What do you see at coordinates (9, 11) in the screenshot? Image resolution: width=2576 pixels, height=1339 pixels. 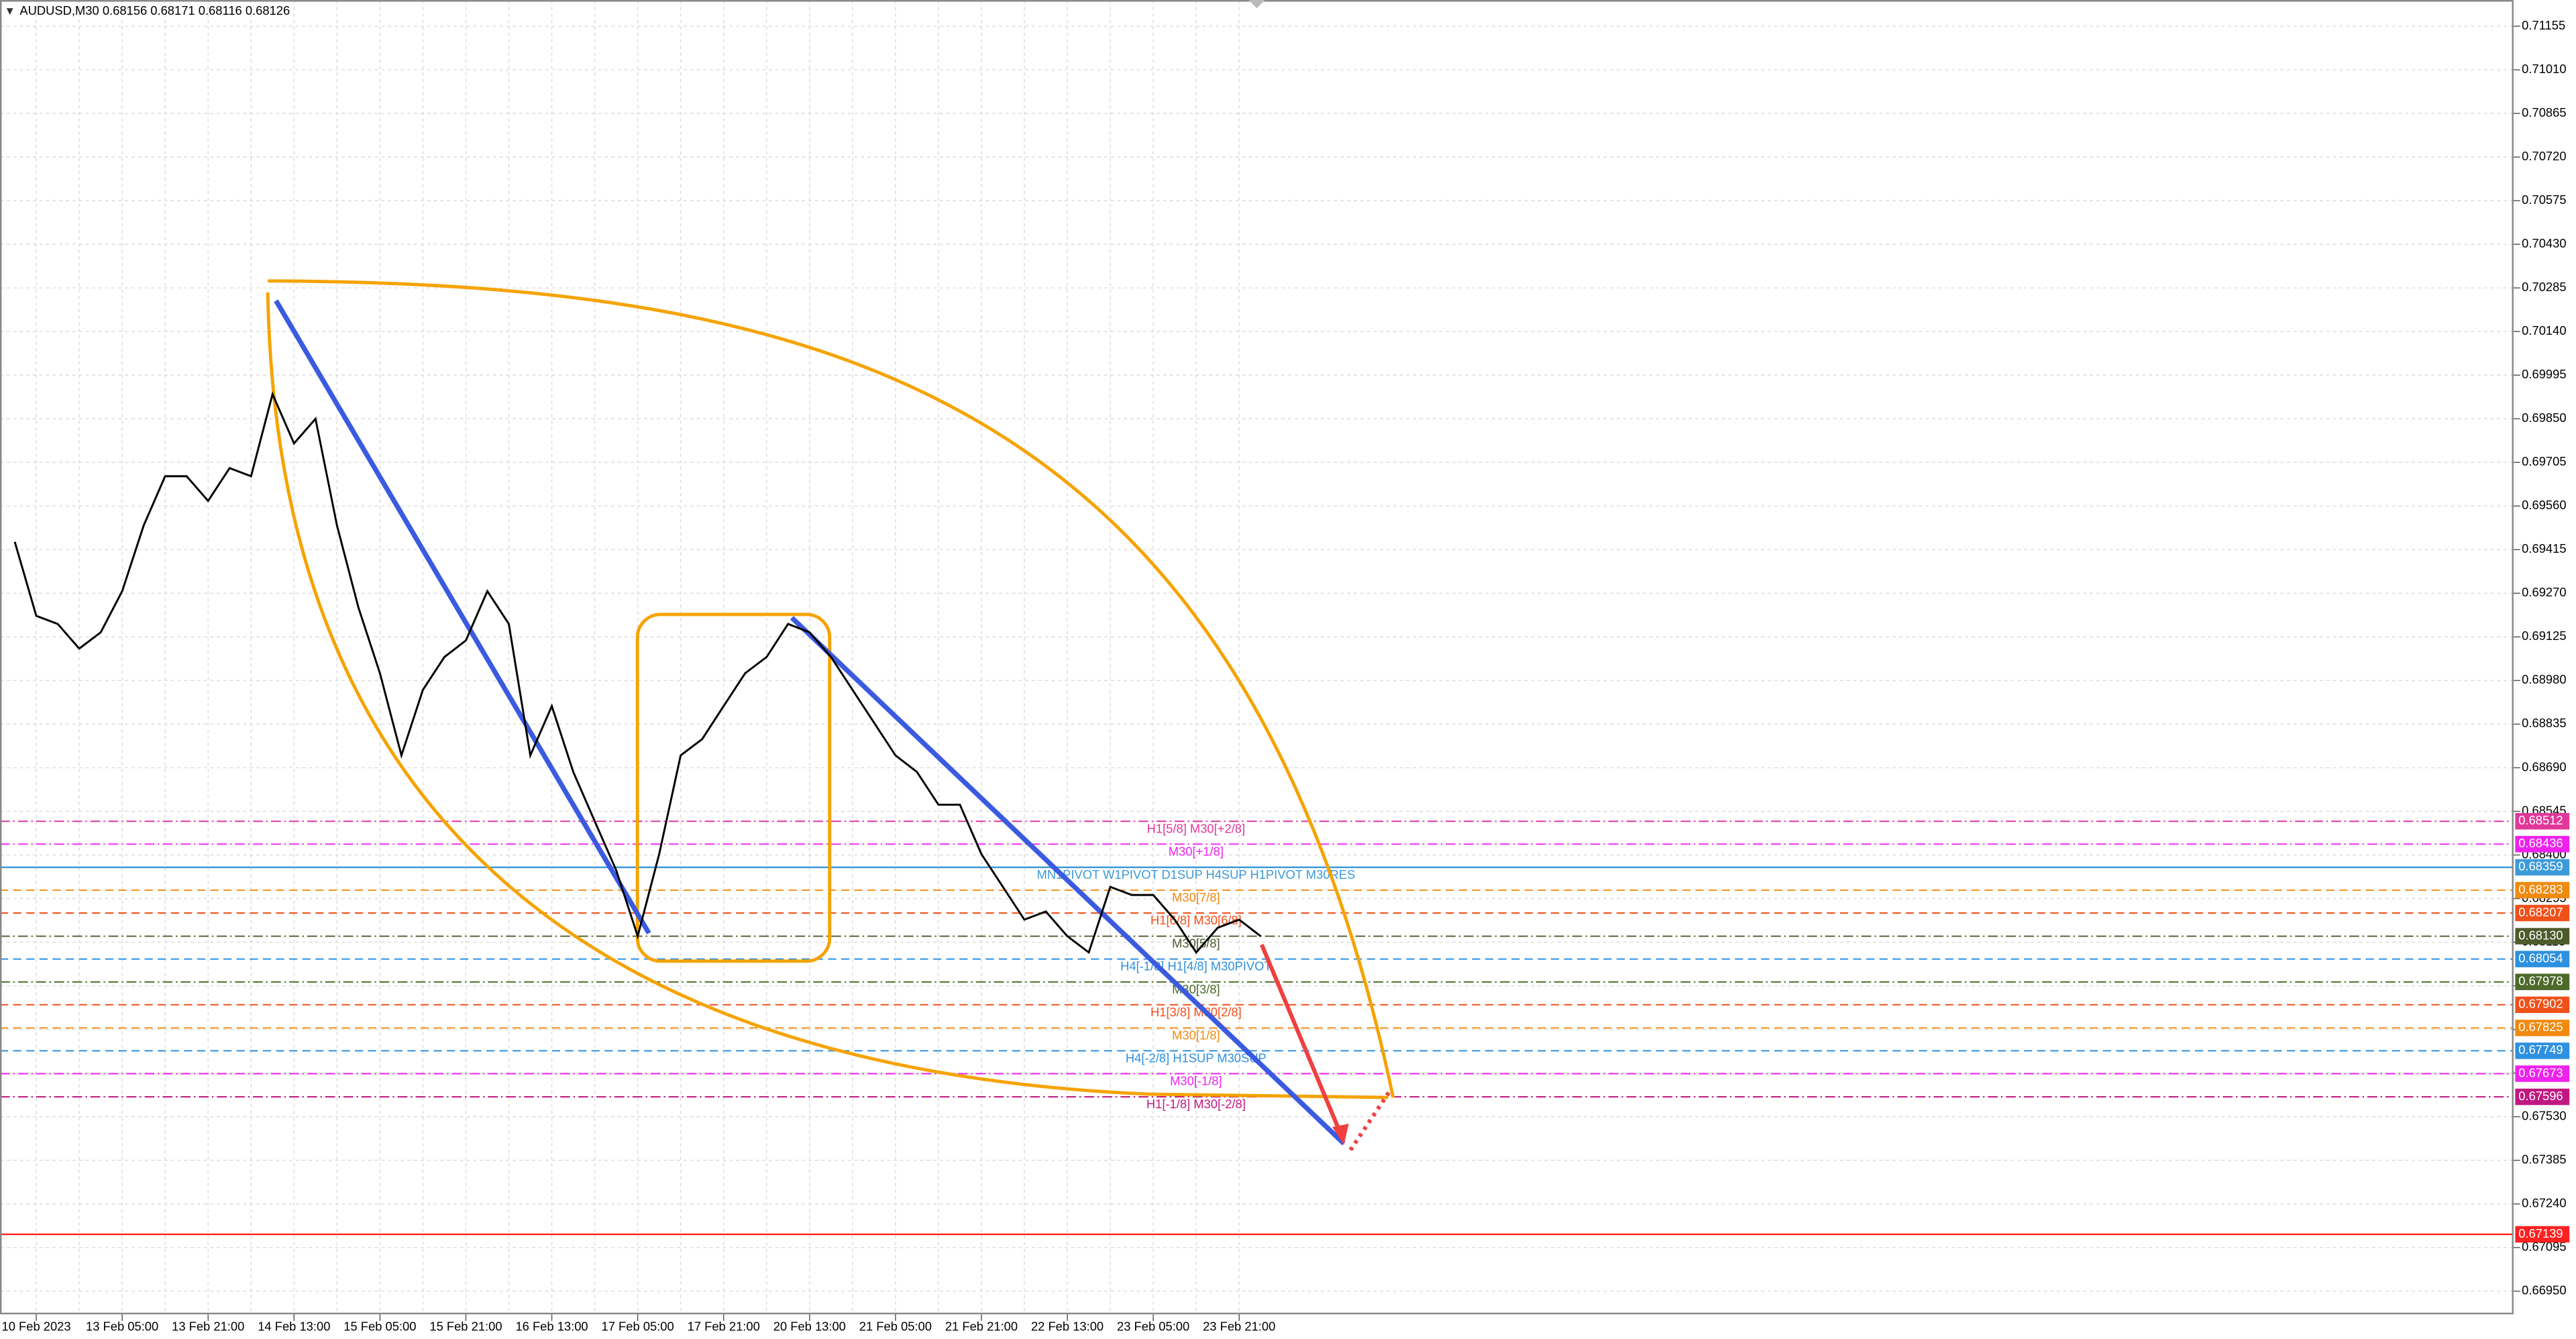 I see `menu-arrow` at bounding box center [9, 11].